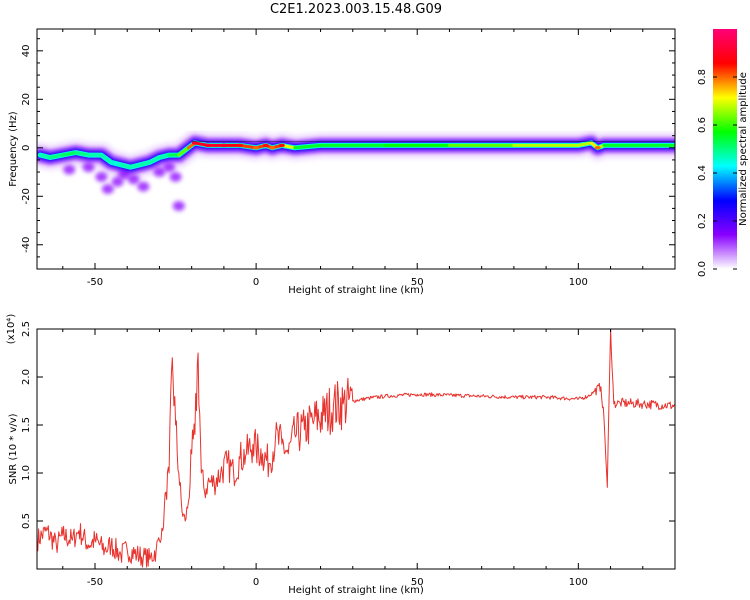 The width and height of the screenshot is (750, 600). I want to click on y-tick-label: 20, so click(26, 99).